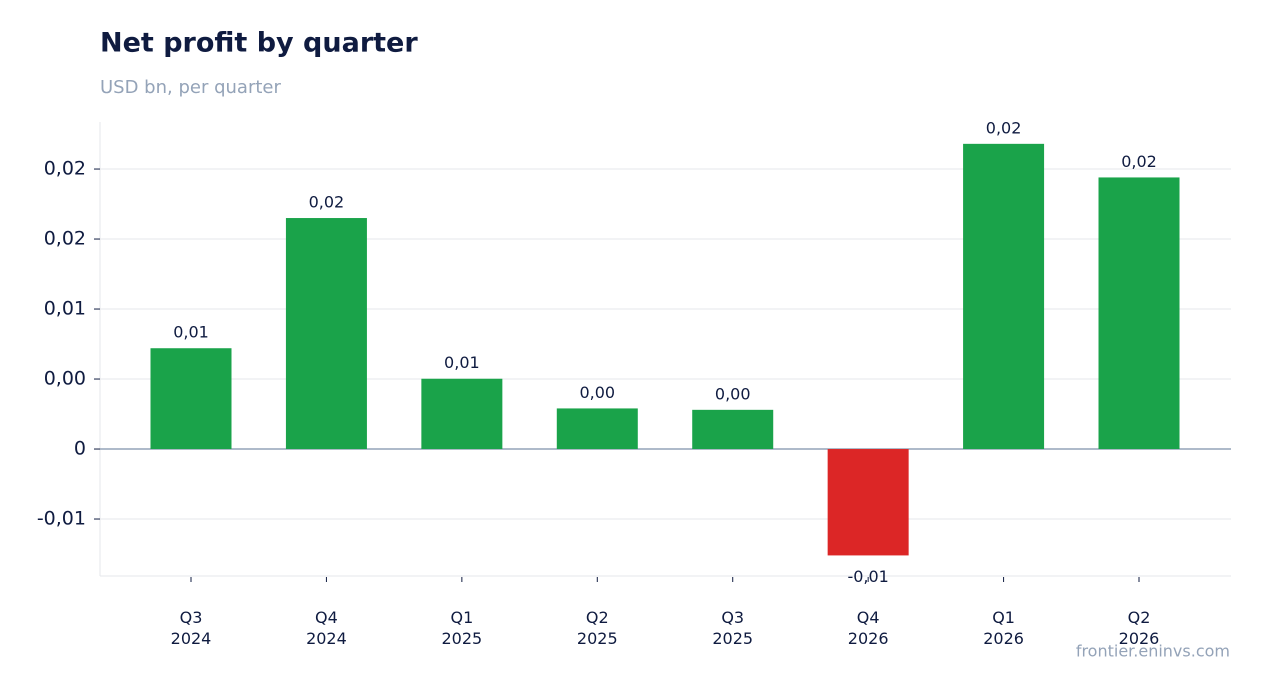  I want to click on chart-subtitle: USD bn, per quarter, so click(190, 87).